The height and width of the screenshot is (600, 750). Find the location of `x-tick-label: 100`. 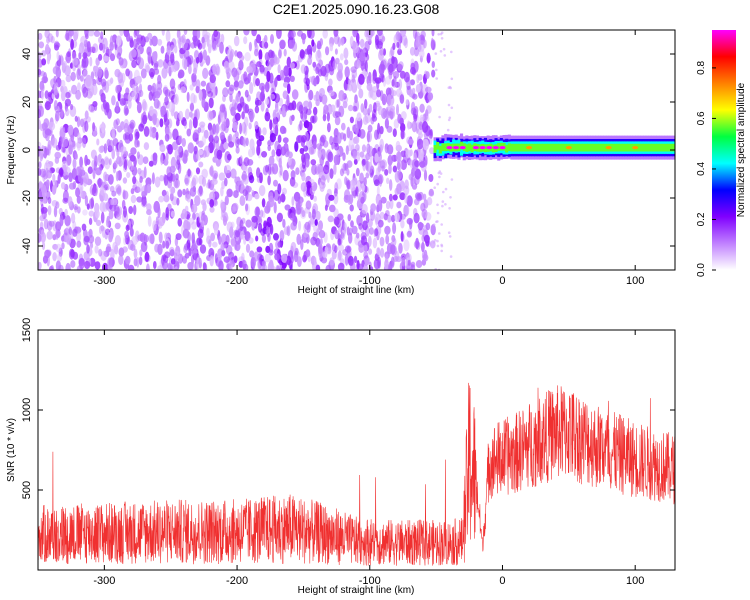

x-tick-label: 100 is located at coordinates (635, 281).